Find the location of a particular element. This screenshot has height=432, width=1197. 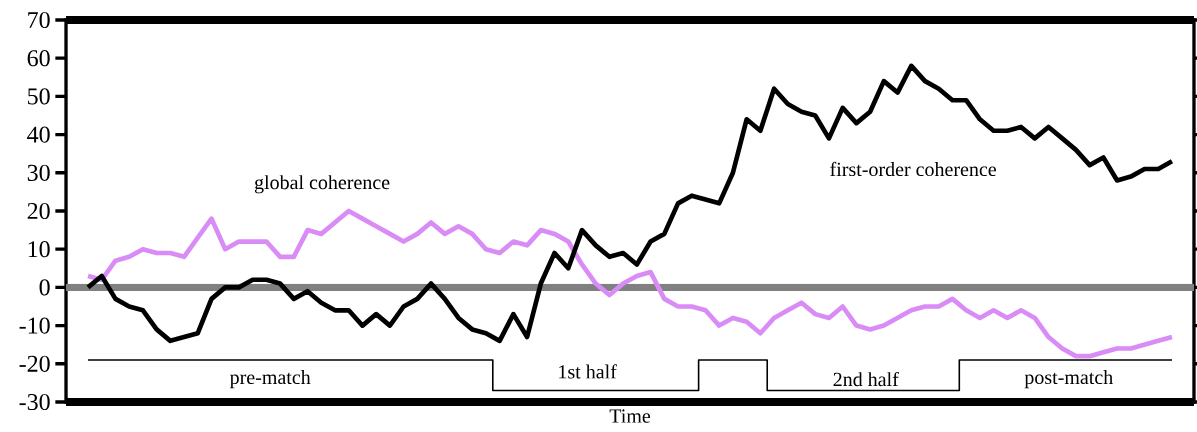

series-label: first-order coherence is located at coordinates (913, 169).